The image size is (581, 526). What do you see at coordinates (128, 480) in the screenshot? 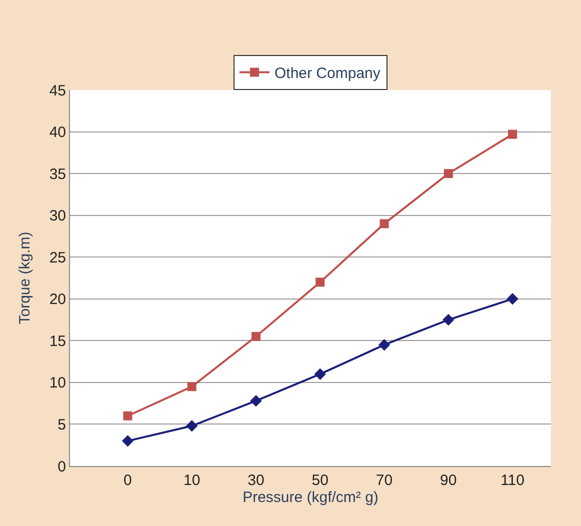
I see `x-tick-label: 0` at bounding box center [128, 480].